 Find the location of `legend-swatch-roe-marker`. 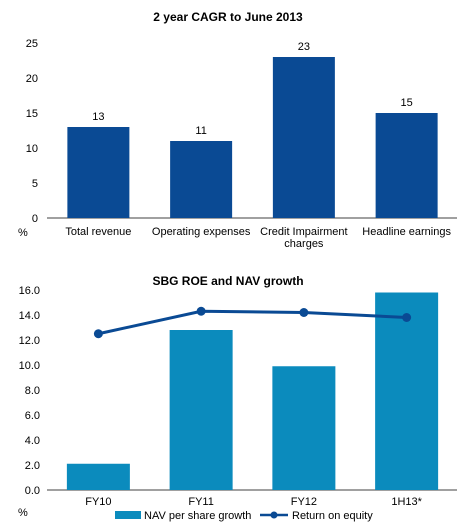

legend-swatch-roe-marker is located at coordinates (274, 515).